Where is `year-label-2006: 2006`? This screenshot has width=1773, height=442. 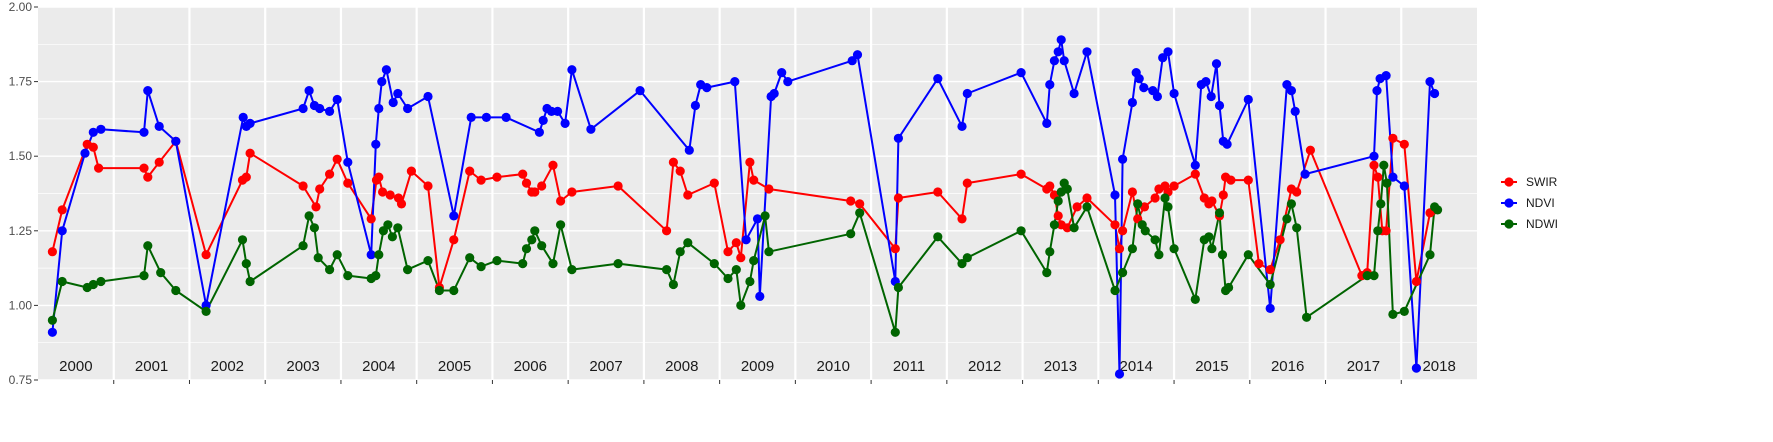 year-label-2006: 2006 is located at coordinates (530, 366).